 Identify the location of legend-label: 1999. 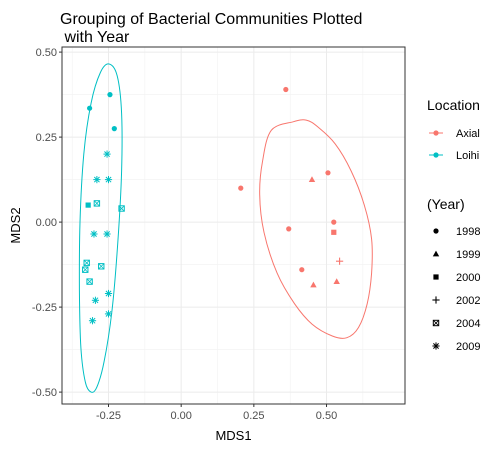
(468, 255).